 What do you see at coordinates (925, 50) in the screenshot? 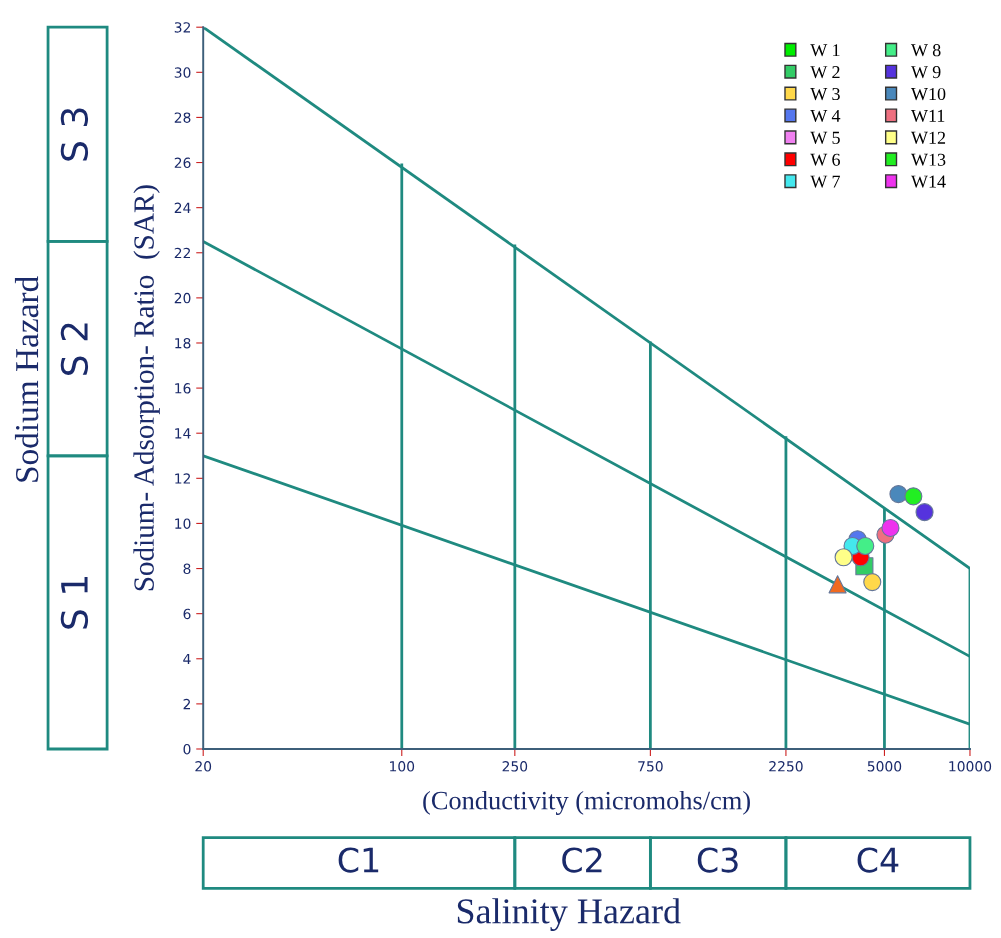
I see `legend-label: W 8` at bounding box center [925, 50].